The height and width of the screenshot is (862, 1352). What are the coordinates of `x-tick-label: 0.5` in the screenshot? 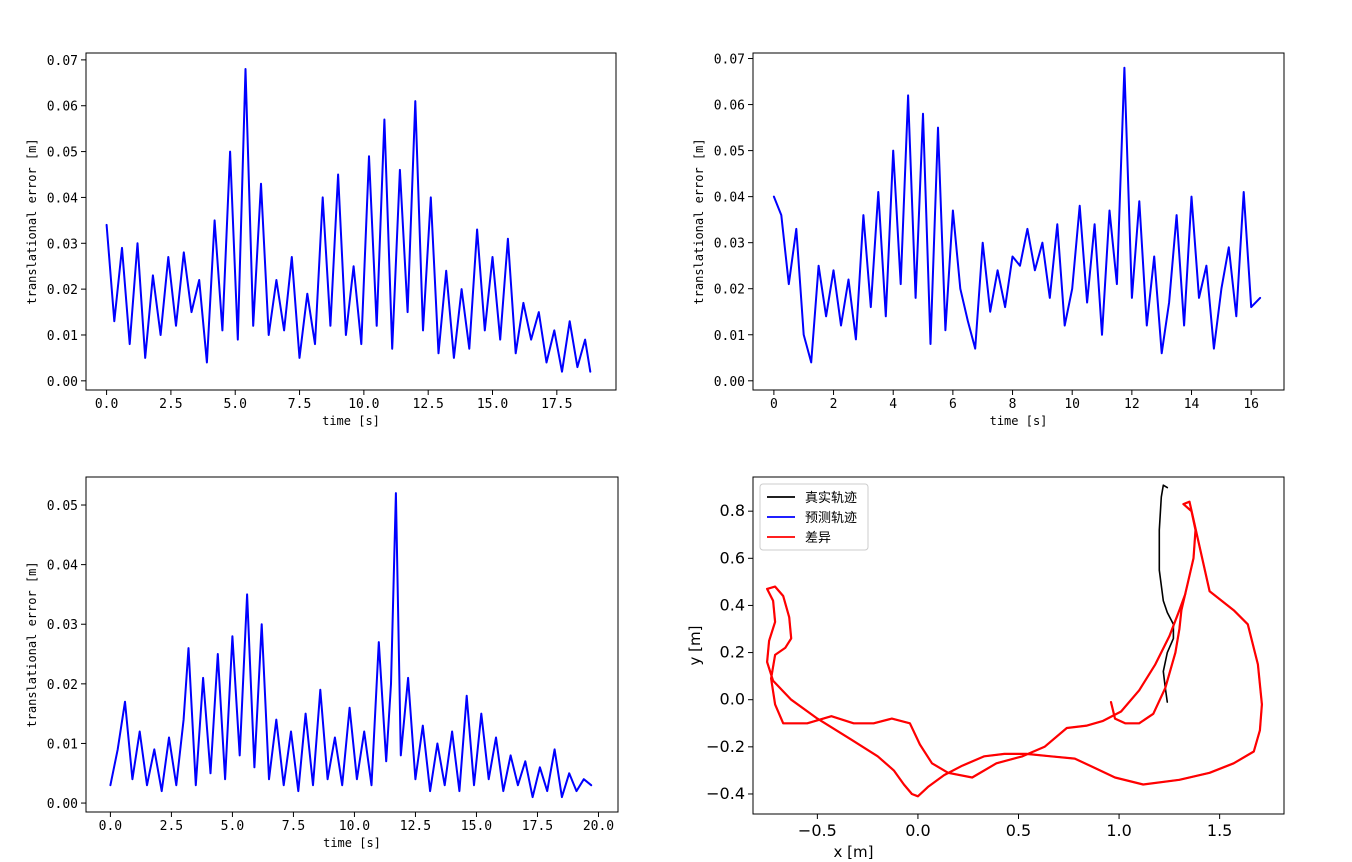 It's located at (1018, 830).